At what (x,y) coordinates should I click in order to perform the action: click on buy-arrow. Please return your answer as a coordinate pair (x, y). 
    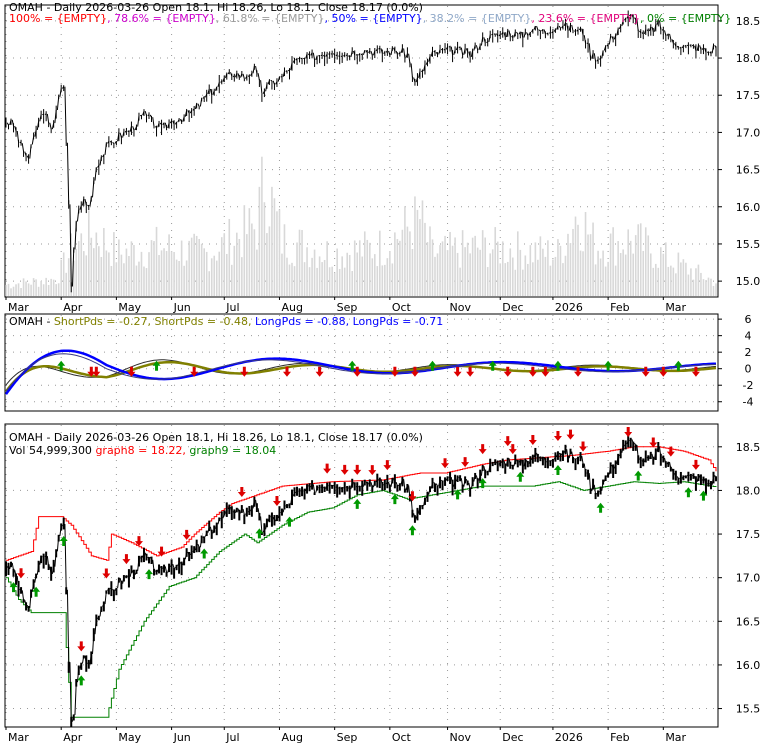
    Looking at the image, I should click on (557, 365).